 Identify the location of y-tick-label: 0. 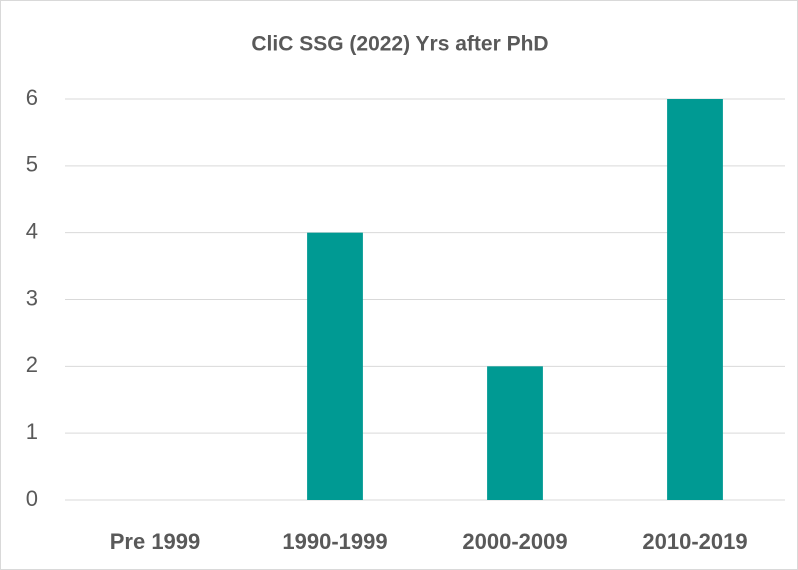
(32, 498).